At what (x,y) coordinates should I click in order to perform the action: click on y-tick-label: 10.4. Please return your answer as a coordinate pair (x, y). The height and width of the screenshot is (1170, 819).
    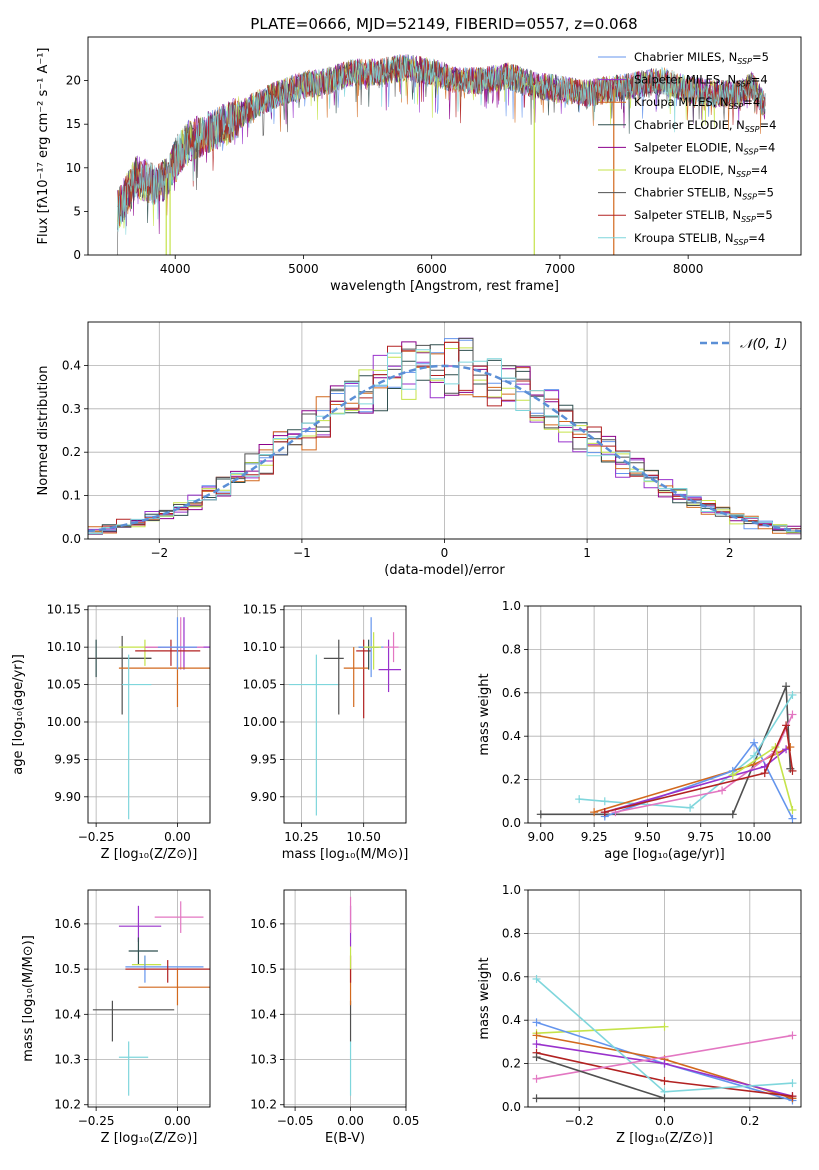
    Looking at the image, I should click on (67, 1014).